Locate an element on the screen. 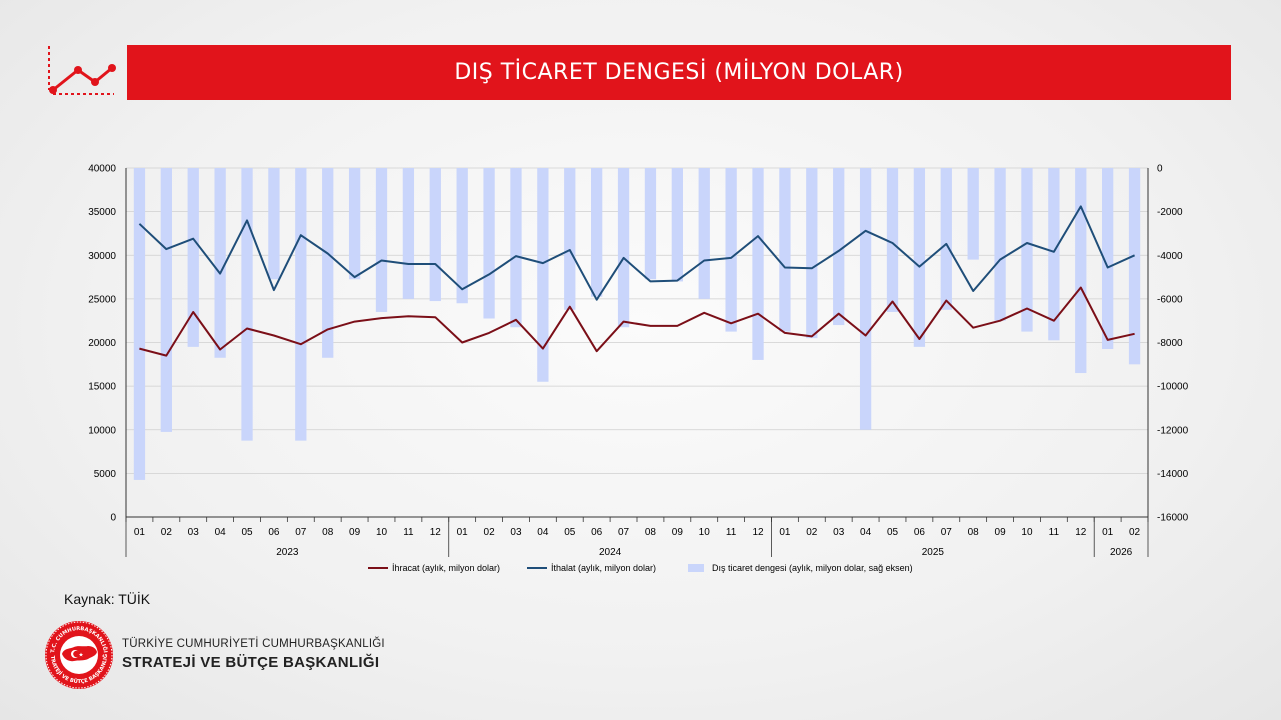 This screenshot has height=720, width=1281. left-axis-ticks: 0 5000 10000 15000 20000 25000 30000 35000 40000 is located at coordinates (102, 344).